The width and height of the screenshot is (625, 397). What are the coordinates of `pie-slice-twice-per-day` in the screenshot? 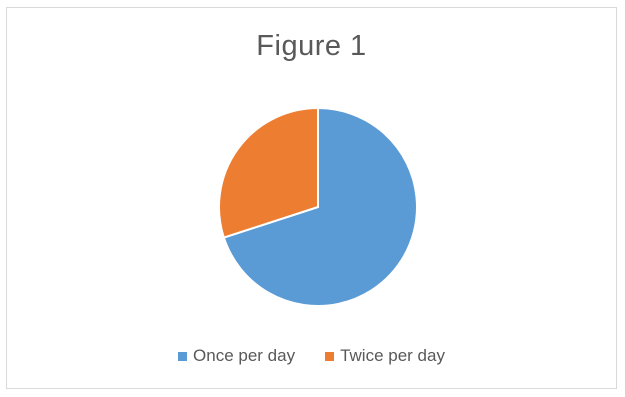 It's located at (268, 172).